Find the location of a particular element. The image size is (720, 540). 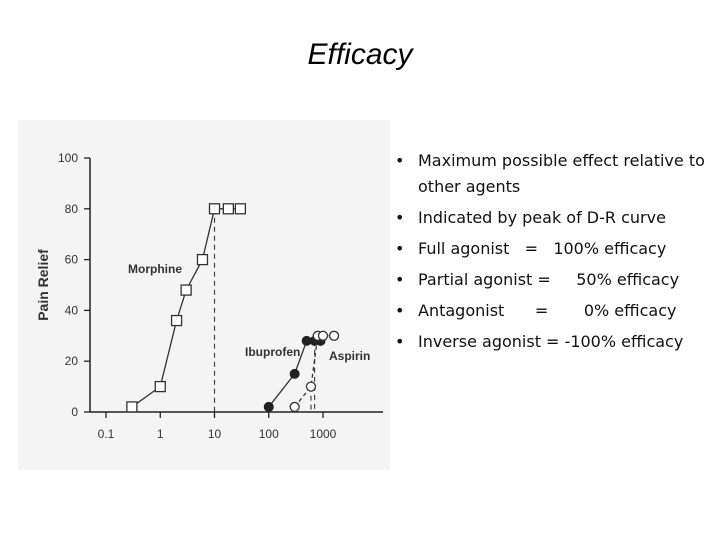

x-tick-label: 1 is located at coordinates (160, 434).